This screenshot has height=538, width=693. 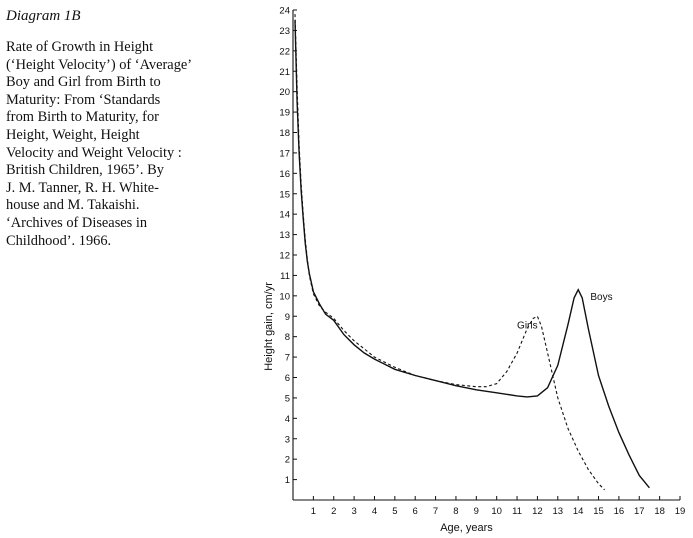 I want to click on annotation-girls: Girls, so click(x=527, y=326).